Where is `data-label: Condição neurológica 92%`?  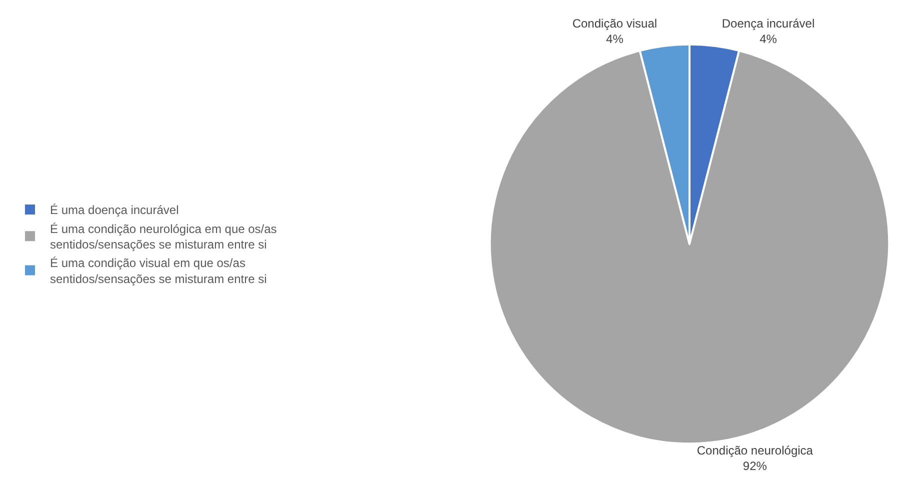
data-label: Condição neurológica 92% is located at coordinates (755, 459).